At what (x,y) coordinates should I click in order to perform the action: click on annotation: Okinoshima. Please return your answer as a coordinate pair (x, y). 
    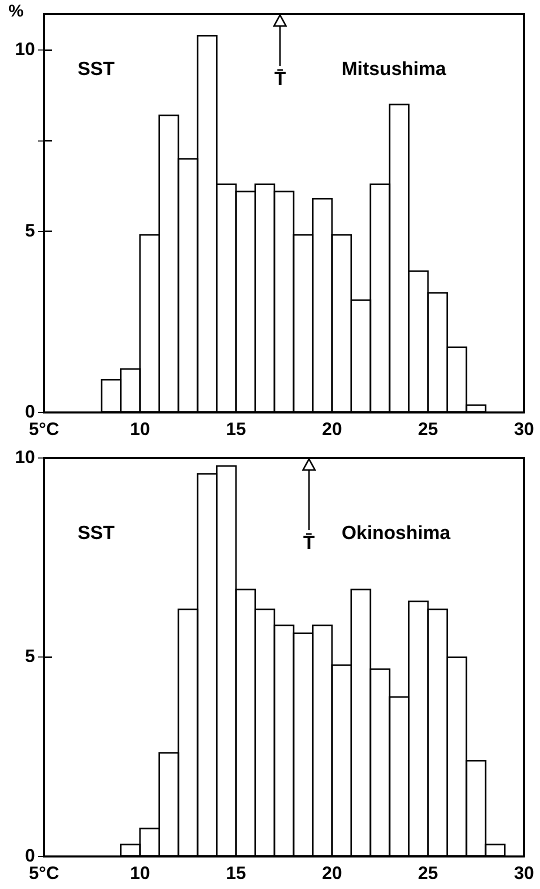
    Looking at the image, I should click on (396, 533).